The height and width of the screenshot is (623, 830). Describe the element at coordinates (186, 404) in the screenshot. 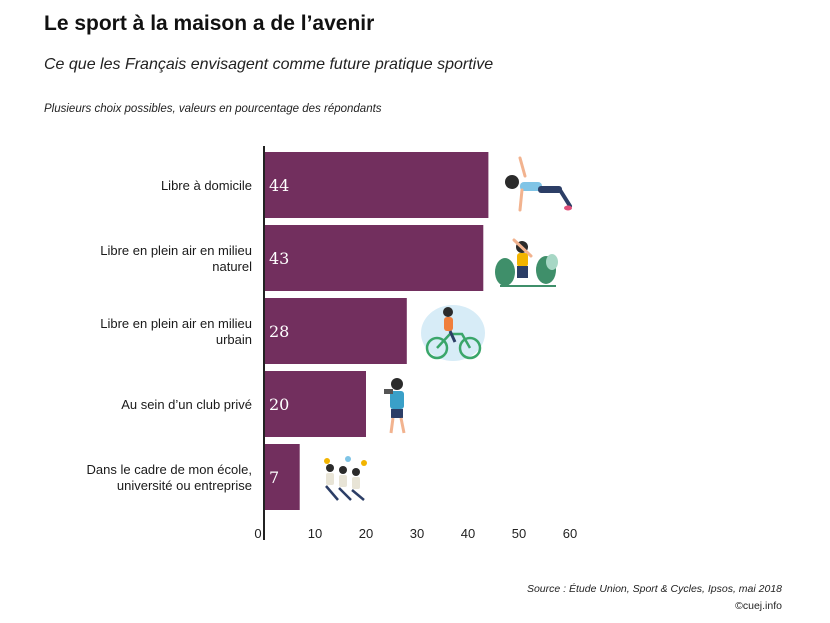

I see `category-label-3: Au sein d’un club privé` at that location.